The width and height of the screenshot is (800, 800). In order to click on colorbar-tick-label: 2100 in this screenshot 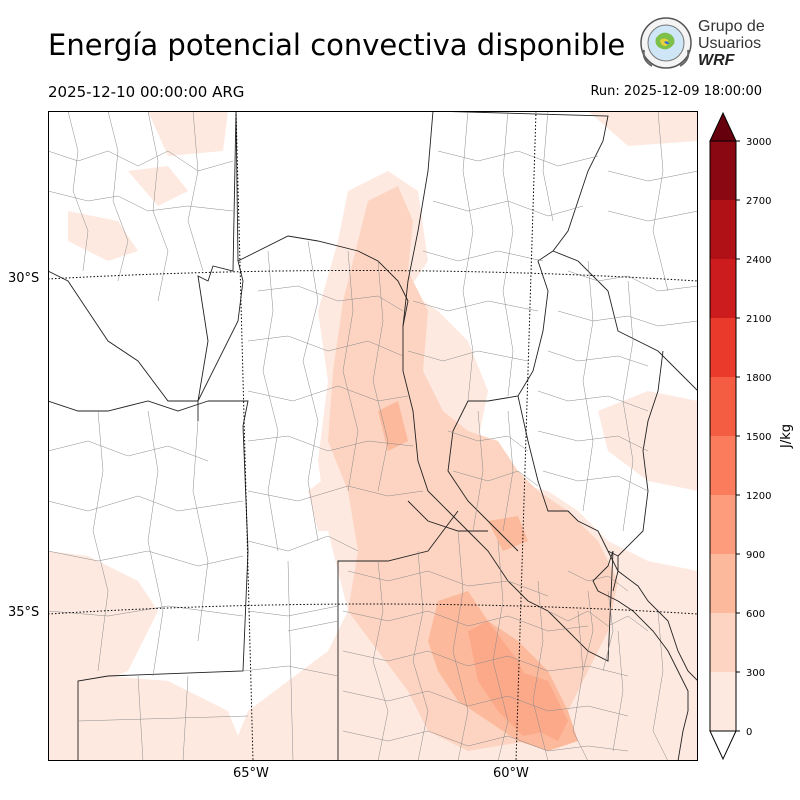, I will do `click(758, 319)`.